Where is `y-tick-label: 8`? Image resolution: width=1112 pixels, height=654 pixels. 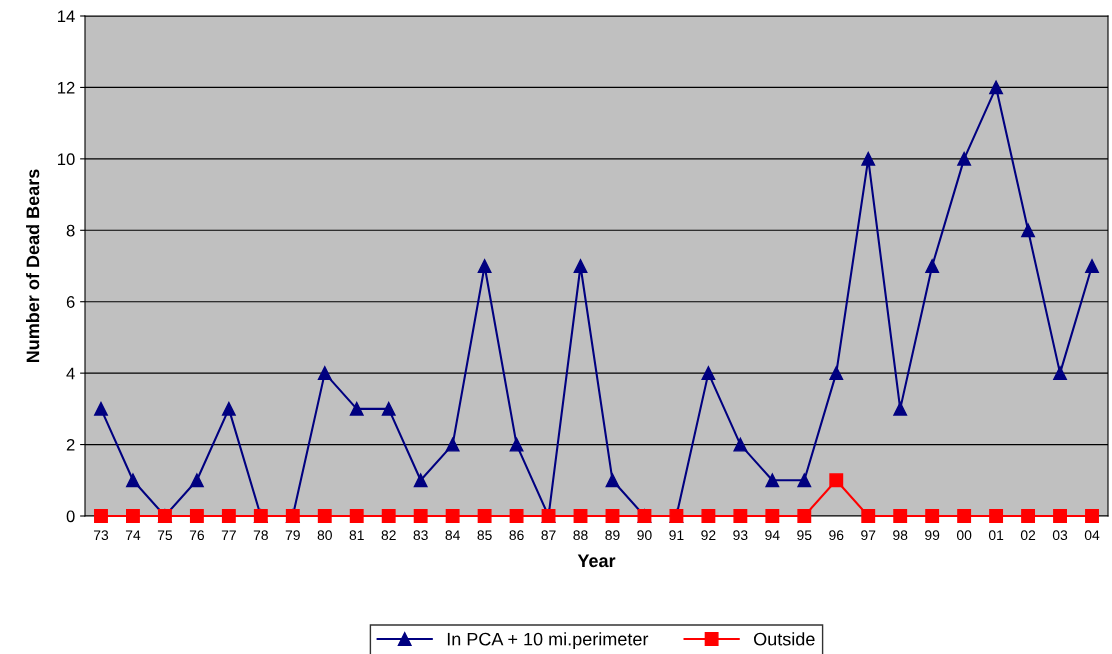
y-tick-label: 8 is located at coordinates (70, 230).